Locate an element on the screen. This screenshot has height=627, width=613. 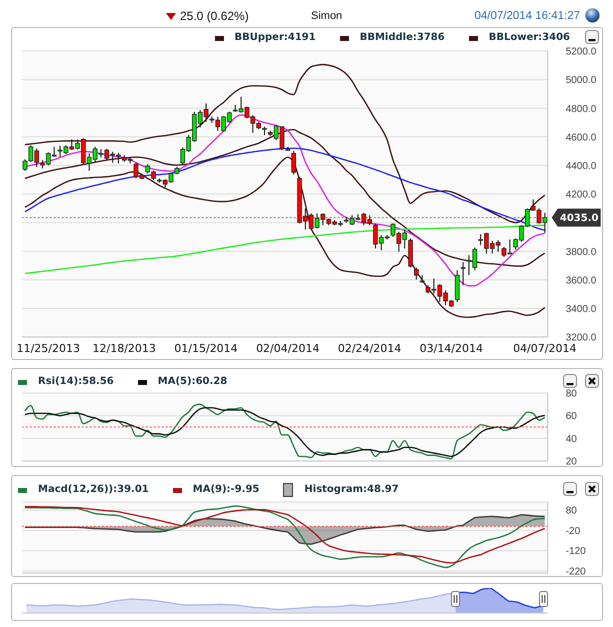
y-tick-label: -120 is located at coordinates (576, 552).